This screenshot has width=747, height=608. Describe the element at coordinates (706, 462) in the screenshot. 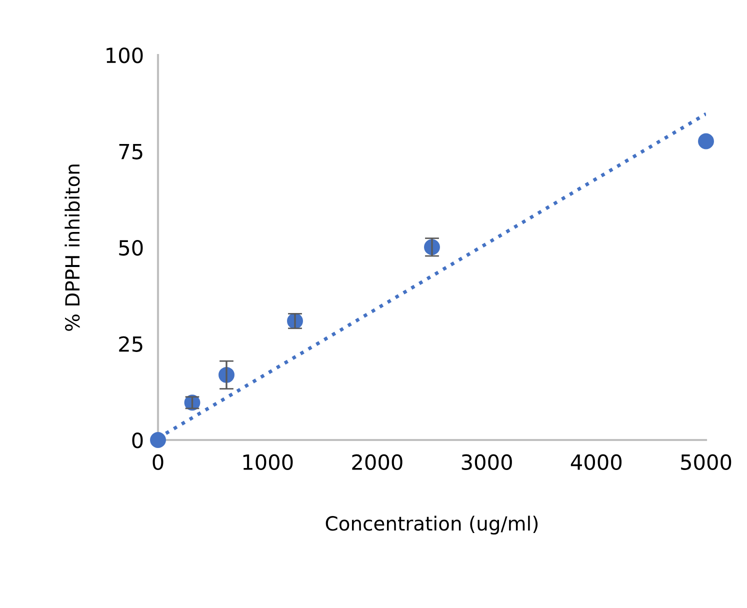

I see `x-tick-label: 5000` at that location.